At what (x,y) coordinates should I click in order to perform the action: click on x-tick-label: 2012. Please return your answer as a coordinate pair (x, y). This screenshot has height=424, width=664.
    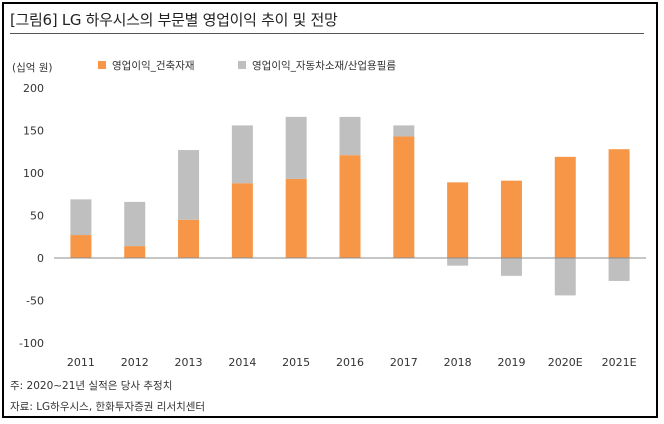
    Looking at the image, I should click on (135, 362).